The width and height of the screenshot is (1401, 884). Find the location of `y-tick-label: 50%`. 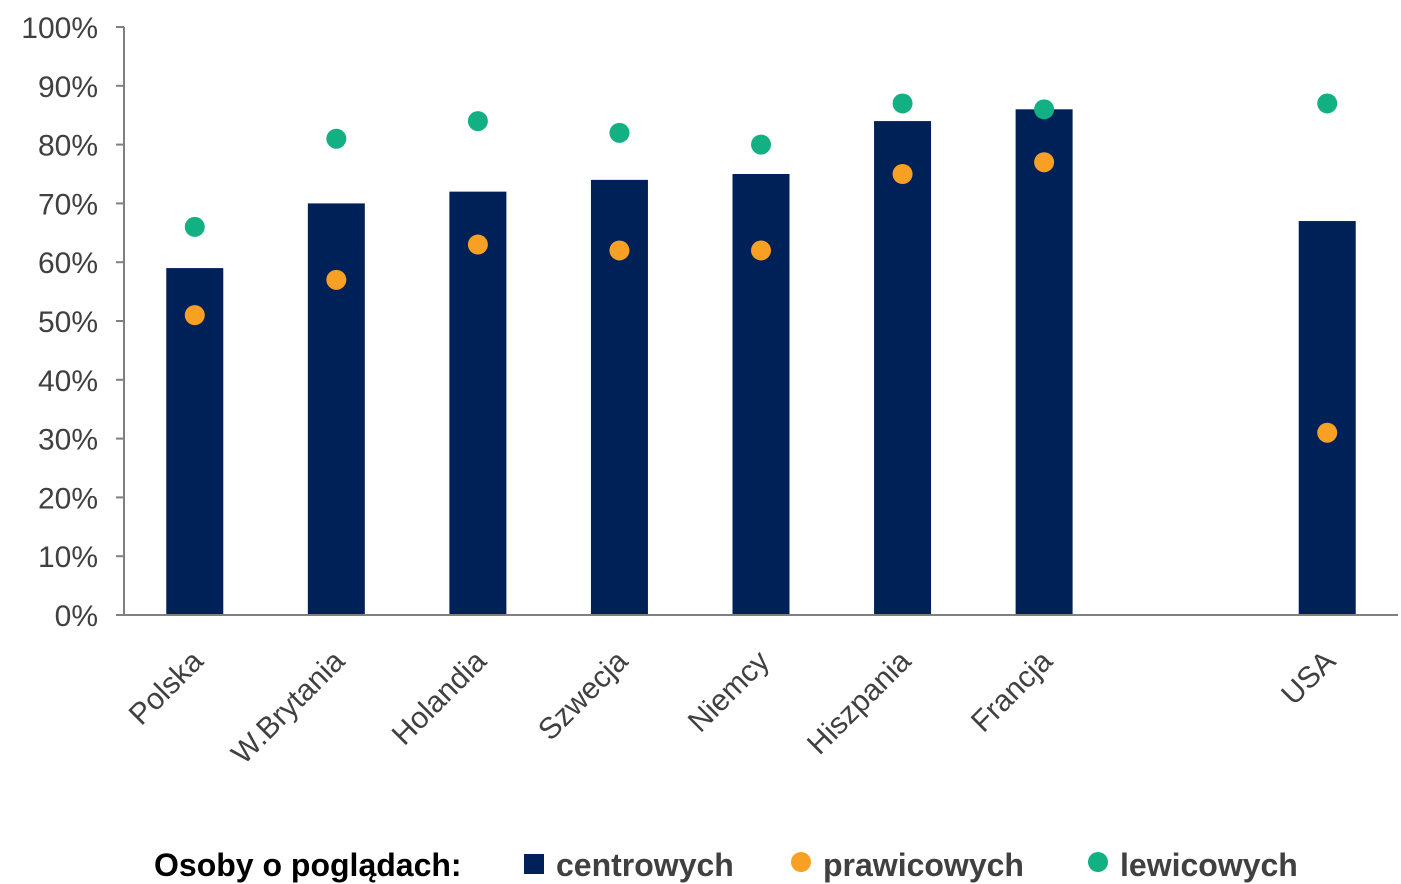

y-tick-label: 50% is located at coordinates (68, 322).